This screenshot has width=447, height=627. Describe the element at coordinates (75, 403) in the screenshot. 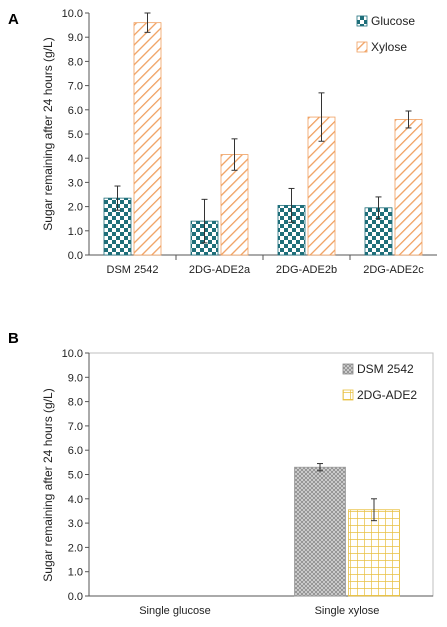

I see `panel-b-y-tick-label: 8.0` at that location.